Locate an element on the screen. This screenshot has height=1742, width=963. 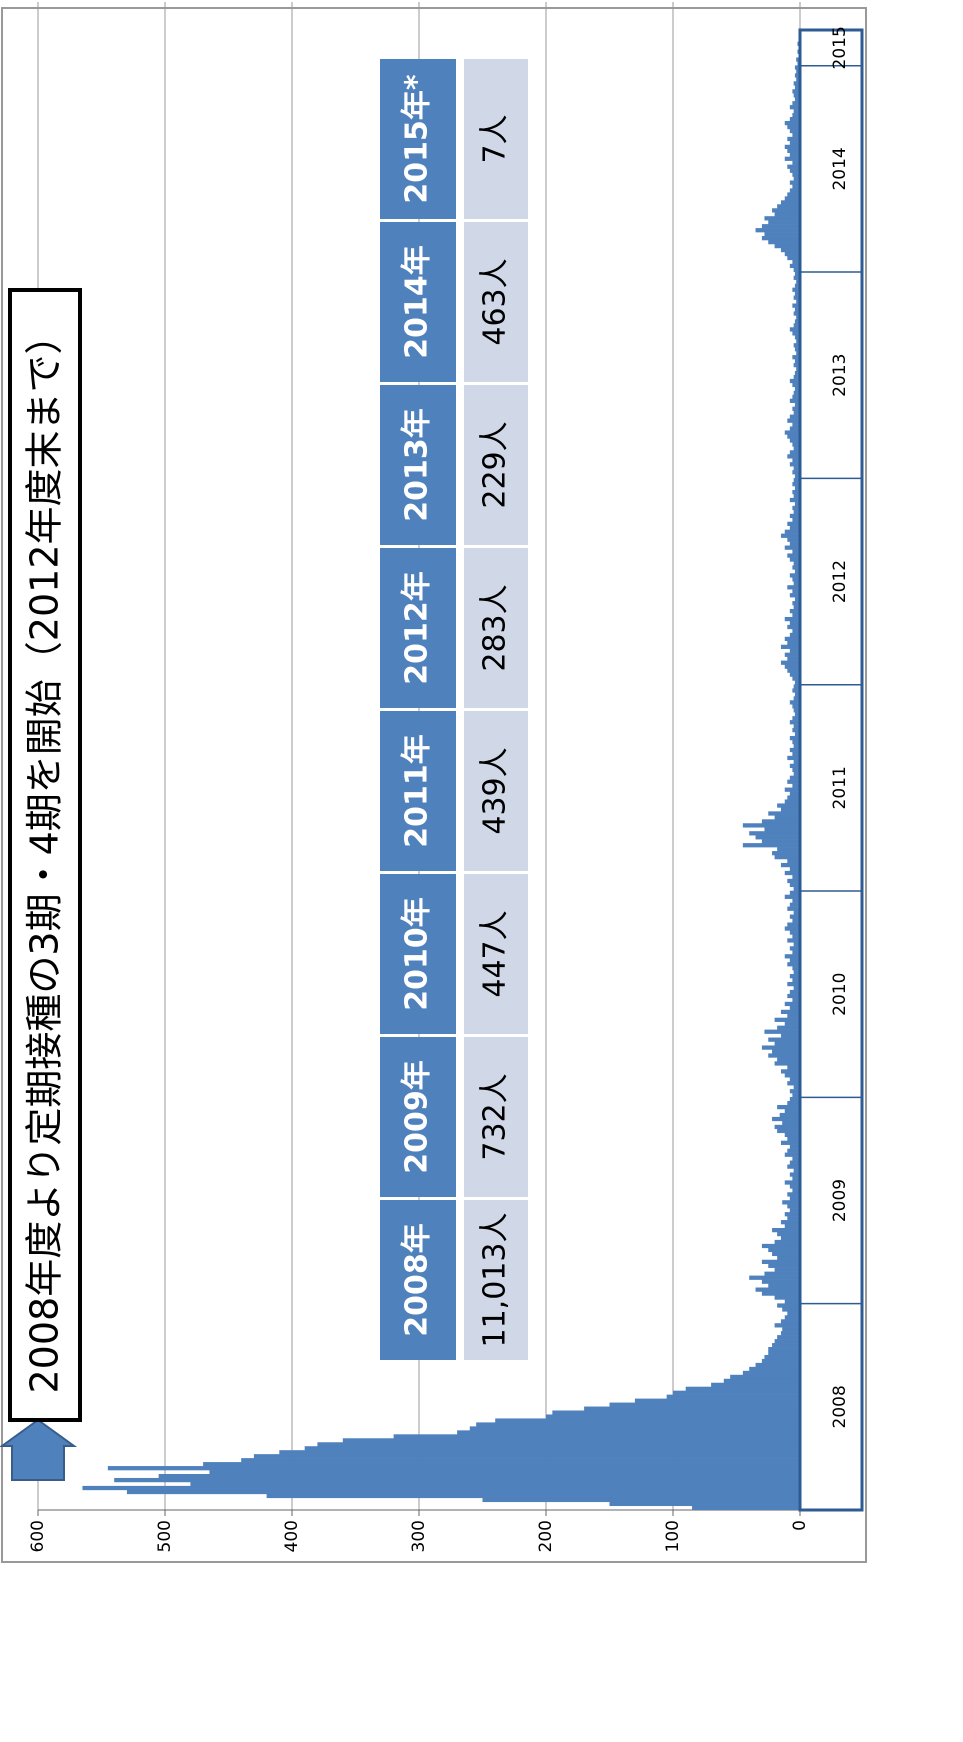
chart-title: 2008年度より定期接種の3期・4期を開始（2012年度末まで） is located at coordinates (45, 854).